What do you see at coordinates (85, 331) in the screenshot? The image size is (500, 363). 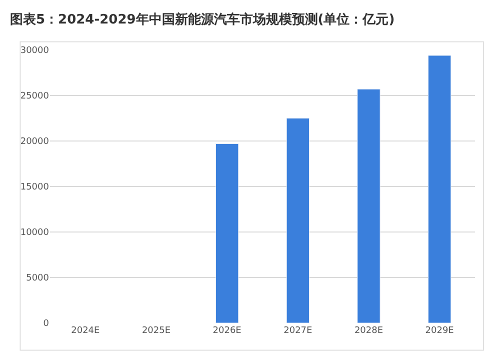 I see `x-tick-label: 2024E` at bounding box center [85, 331].